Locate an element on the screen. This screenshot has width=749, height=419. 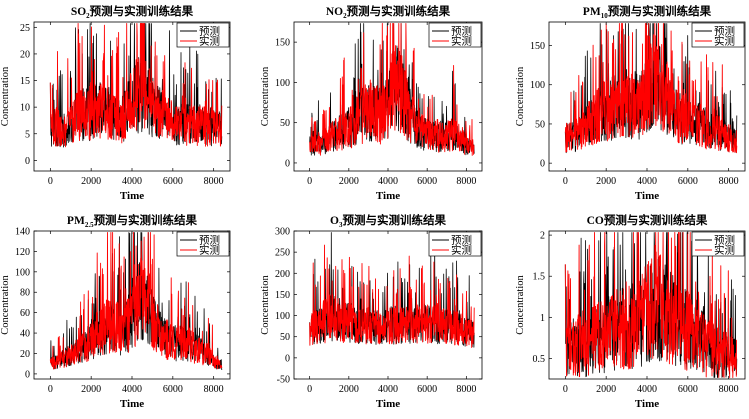
y-tick-label: 300 is located at coordinates (282, 232).